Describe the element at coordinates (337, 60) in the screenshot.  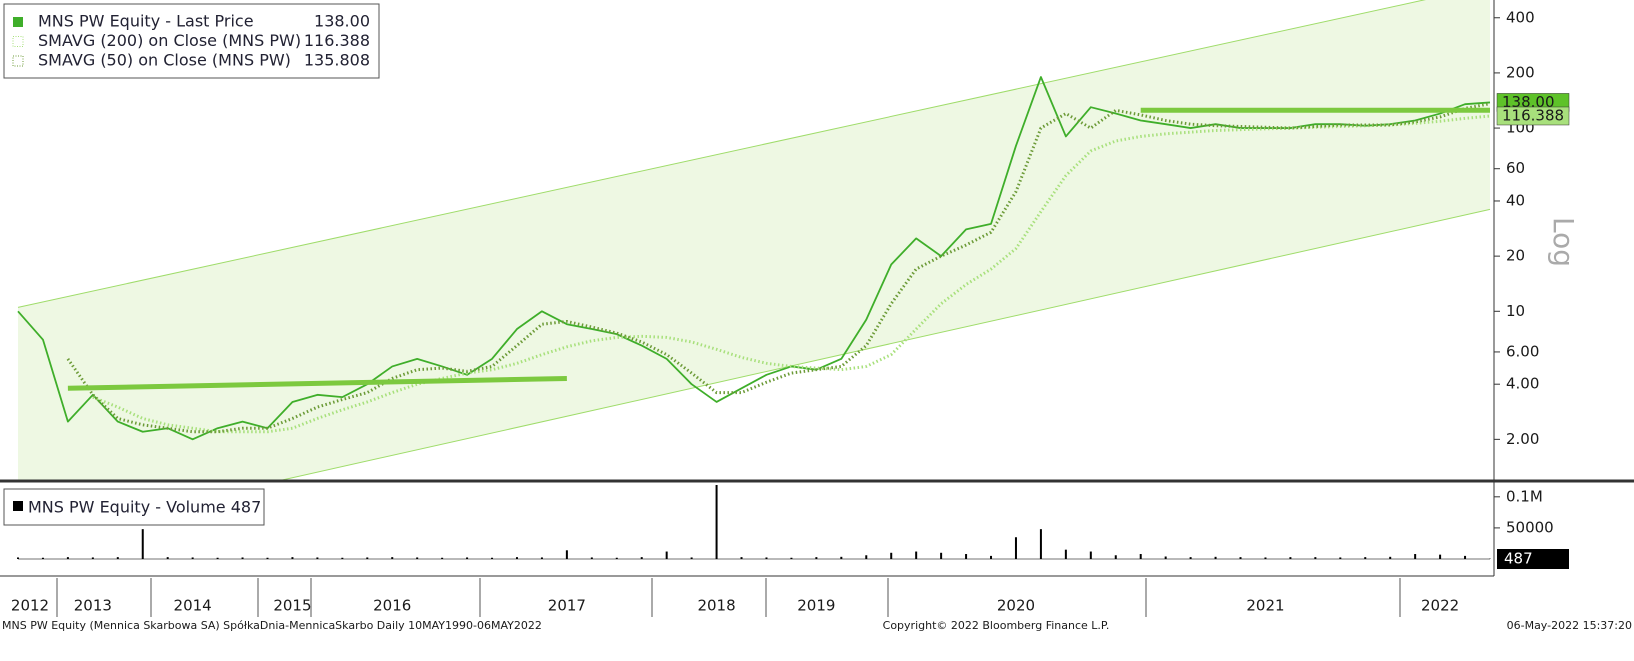
I see `legend-value: 135.808` at that location.